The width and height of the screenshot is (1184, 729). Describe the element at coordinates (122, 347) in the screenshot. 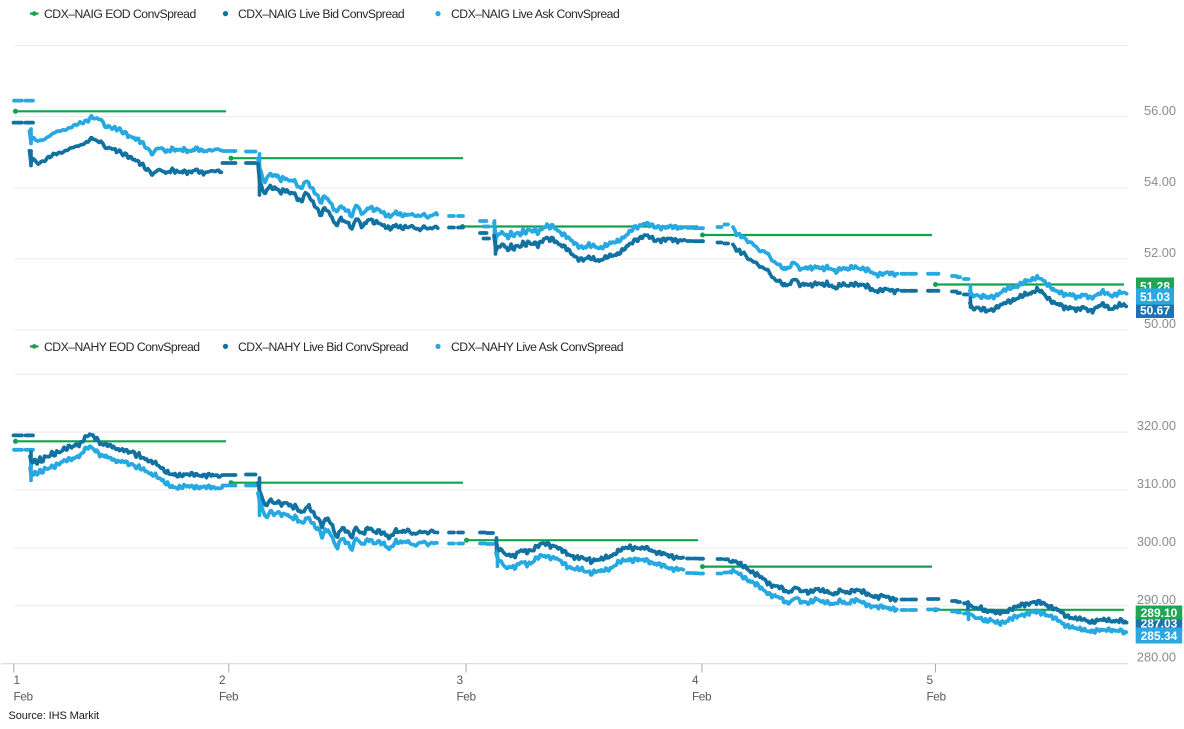

I see `svg-text: CDX–NAHY EOD ConvSpread` at that location.